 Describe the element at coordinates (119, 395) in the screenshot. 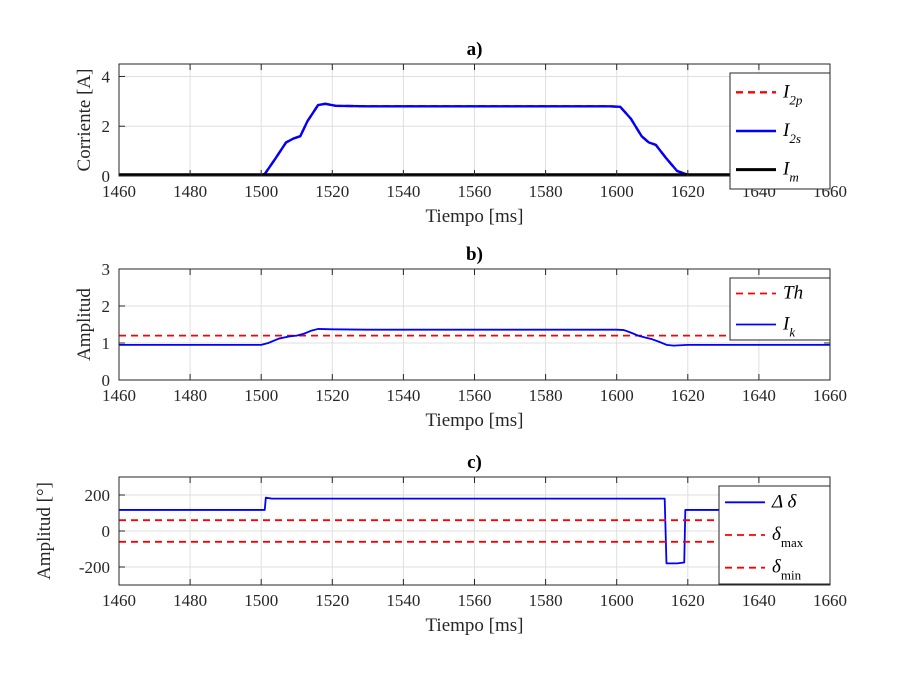

I see `panel-b-xtick-label-0: 1460` at that location.